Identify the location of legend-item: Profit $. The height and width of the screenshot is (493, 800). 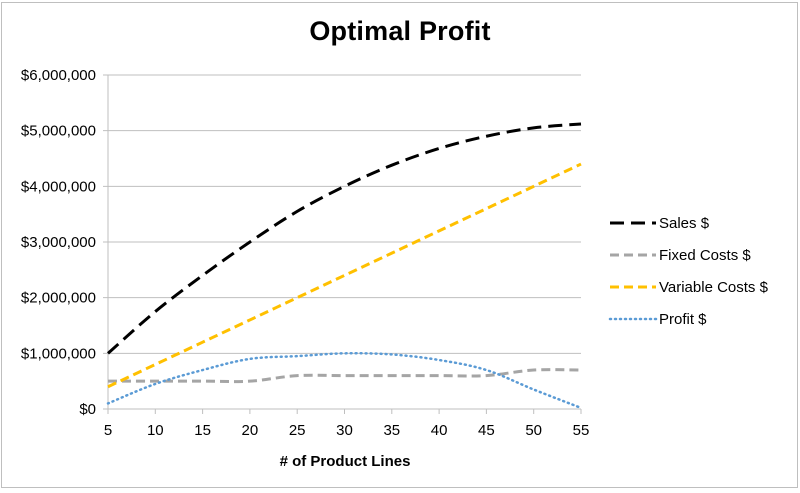
(657, 319).